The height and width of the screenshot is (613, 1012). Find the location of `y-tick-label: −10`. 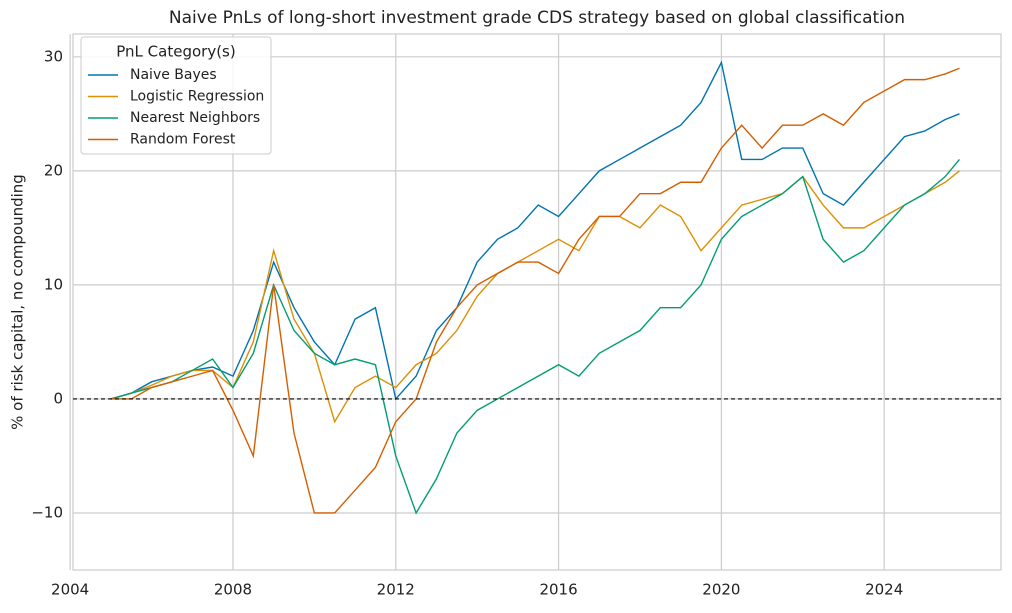

y-tick-label: −10 is located at coordinates (47, 512).